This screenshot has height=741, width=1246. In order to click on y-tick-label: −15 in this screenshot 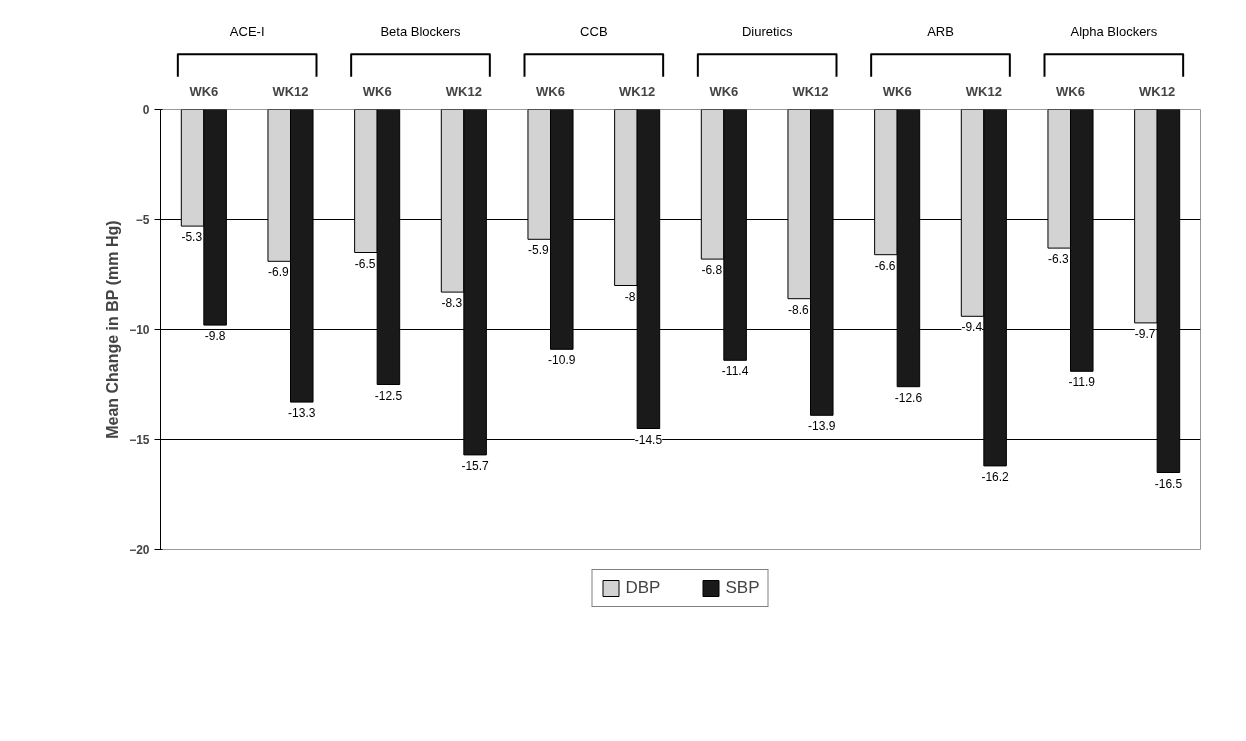, I will do `click(139, 440)`.